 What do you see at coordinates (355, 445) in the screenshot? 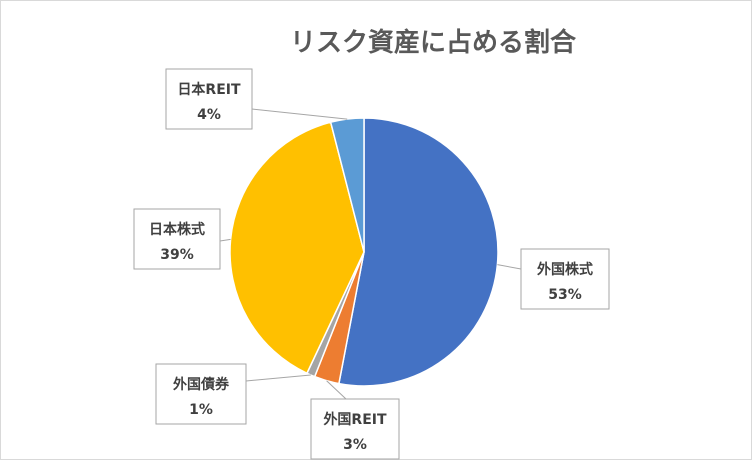
I see `data-label-percent: 3%` at bounding box center [355, 445].